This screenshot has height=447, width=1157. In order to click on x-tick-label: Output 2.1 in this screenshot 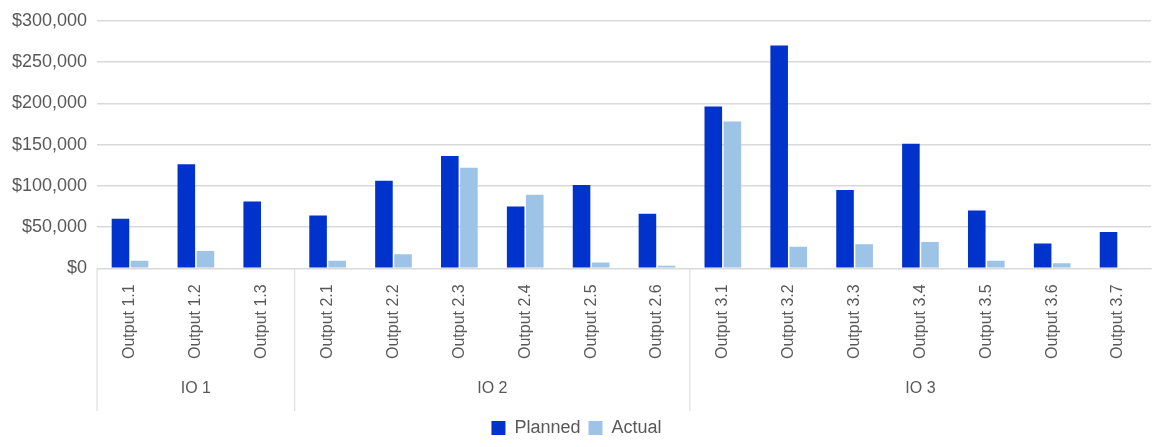, I will do `click(327, 321)`.